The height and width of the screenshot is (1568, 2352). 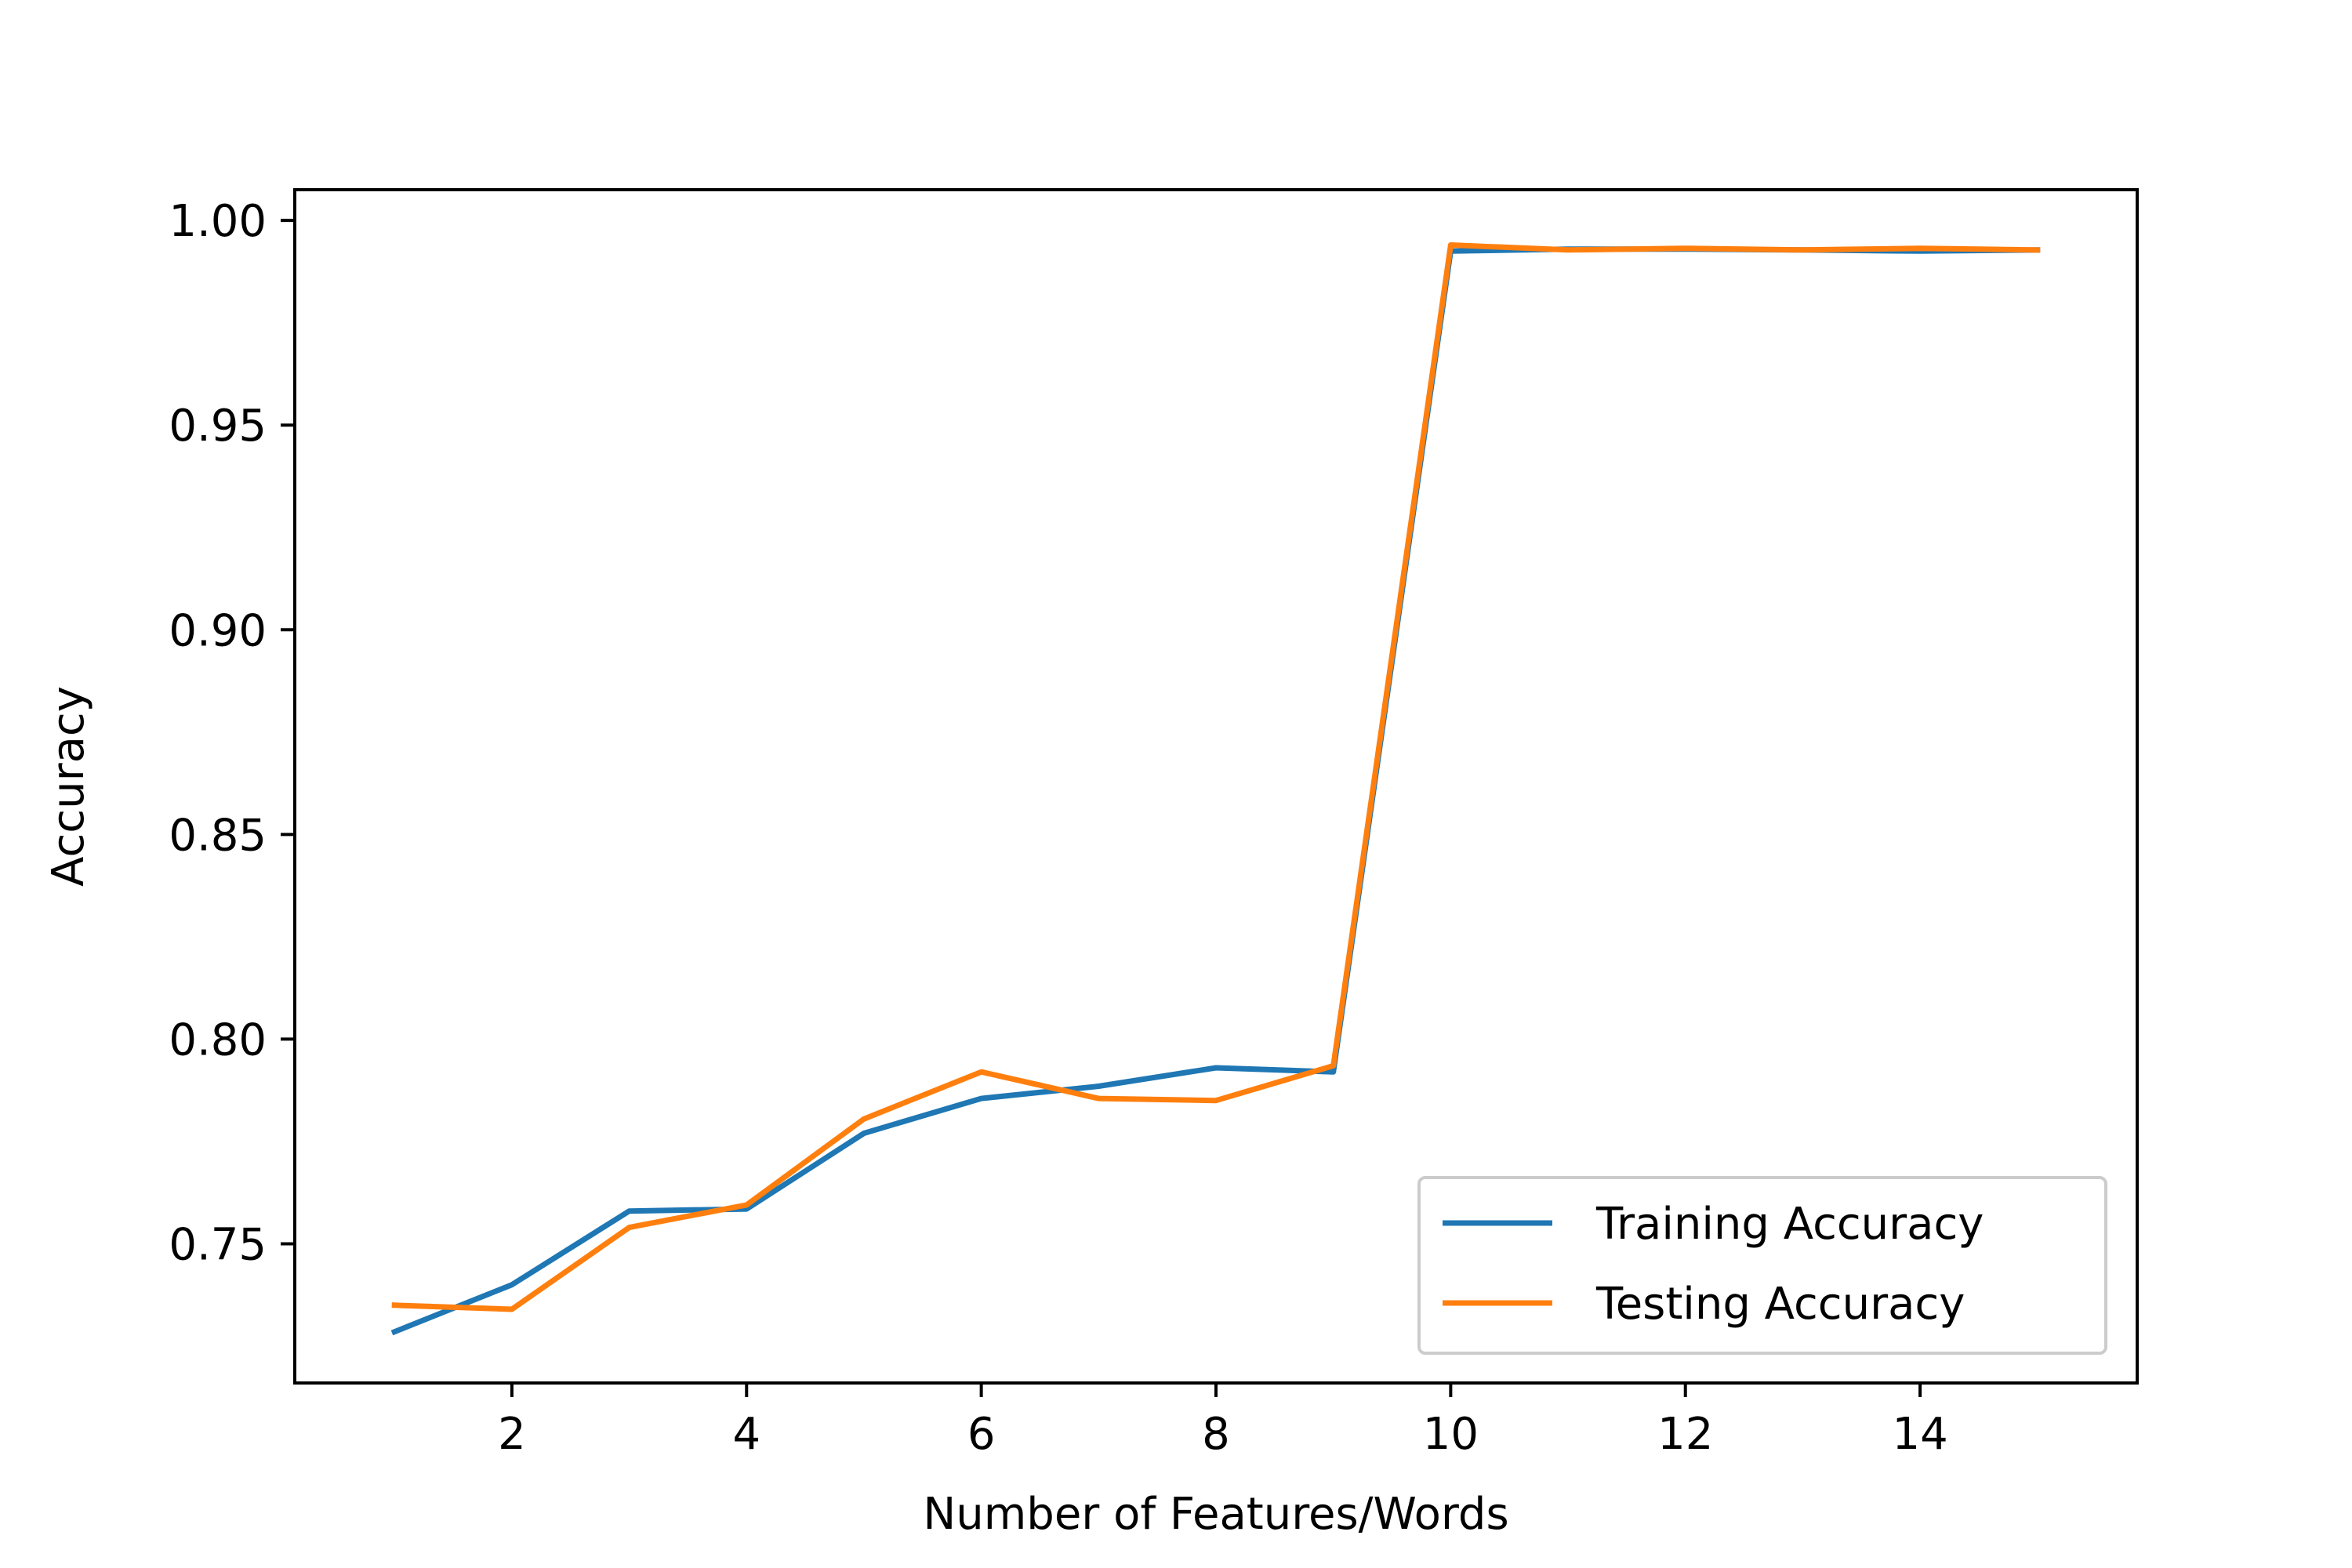 I want to click on legend: Training Accuracy Testing Accuracy, so click(x=1762, y=1265).